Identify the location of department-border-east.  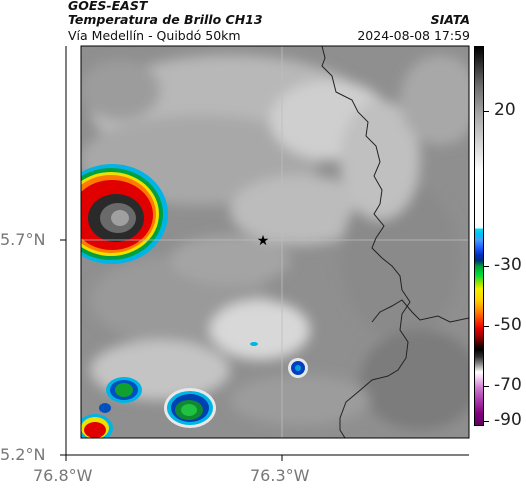
(420, 311).